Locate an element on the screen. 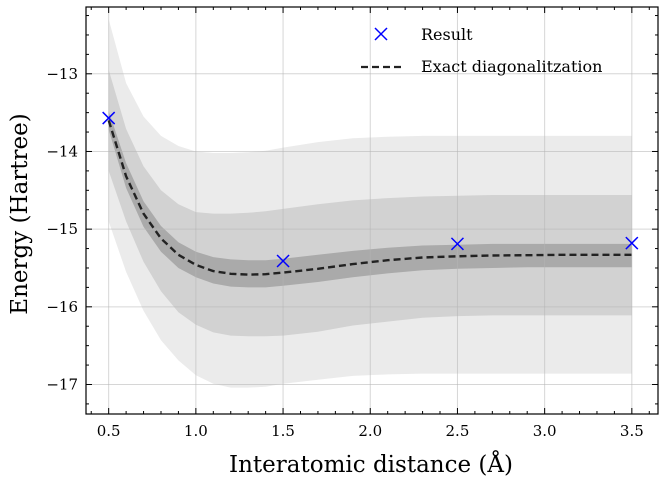  x-tick-label: 3.0 is located at coordinates (545, 431).